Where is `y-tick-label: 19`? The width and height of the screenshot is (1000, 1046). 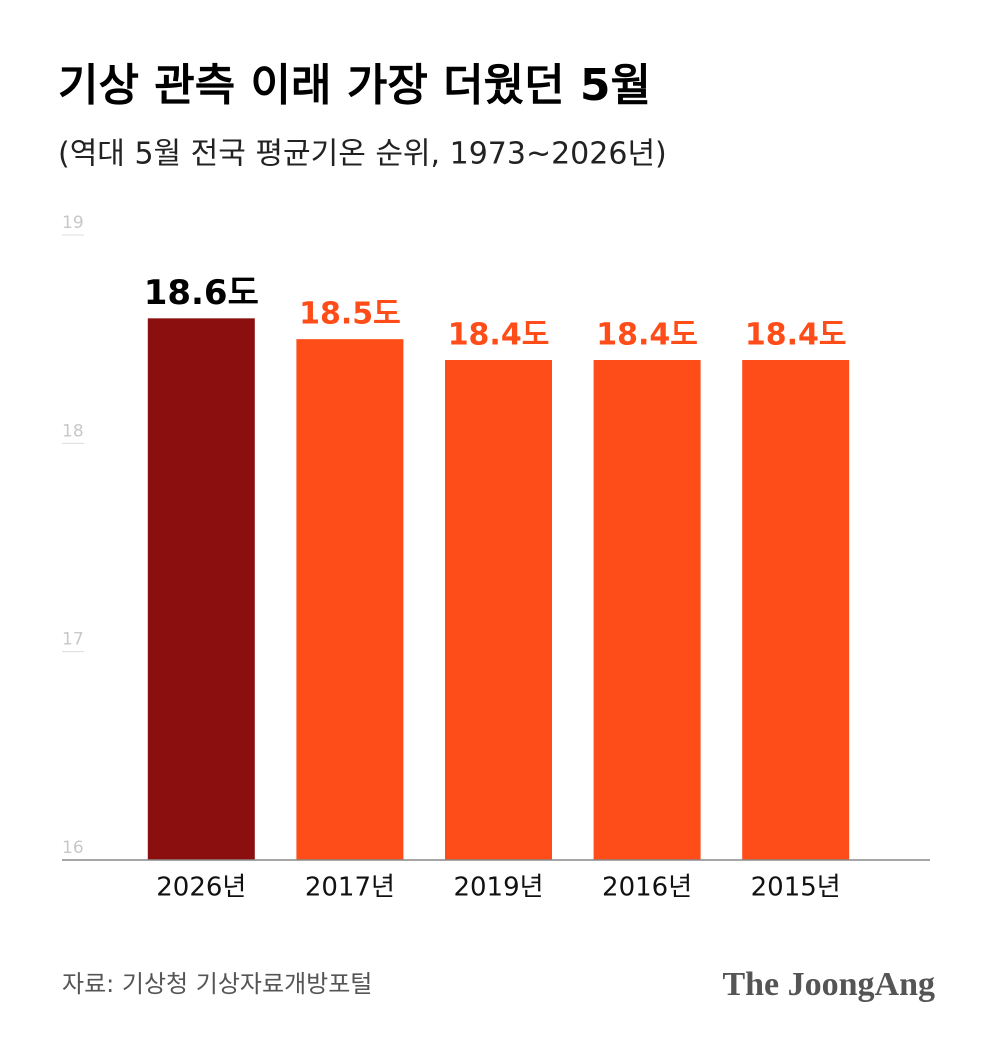 y-tick-label: 19 is located at coordinates (73, 223).